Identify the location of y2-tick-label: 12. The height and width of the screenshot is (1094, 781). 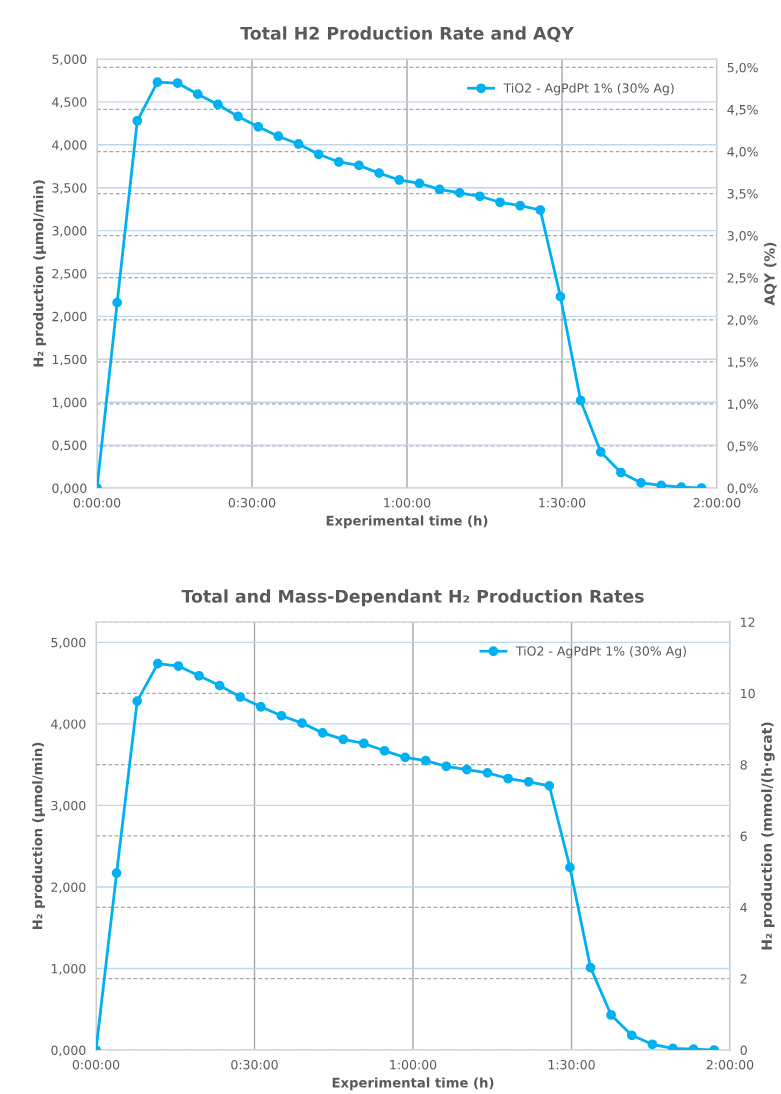
(748, 622).